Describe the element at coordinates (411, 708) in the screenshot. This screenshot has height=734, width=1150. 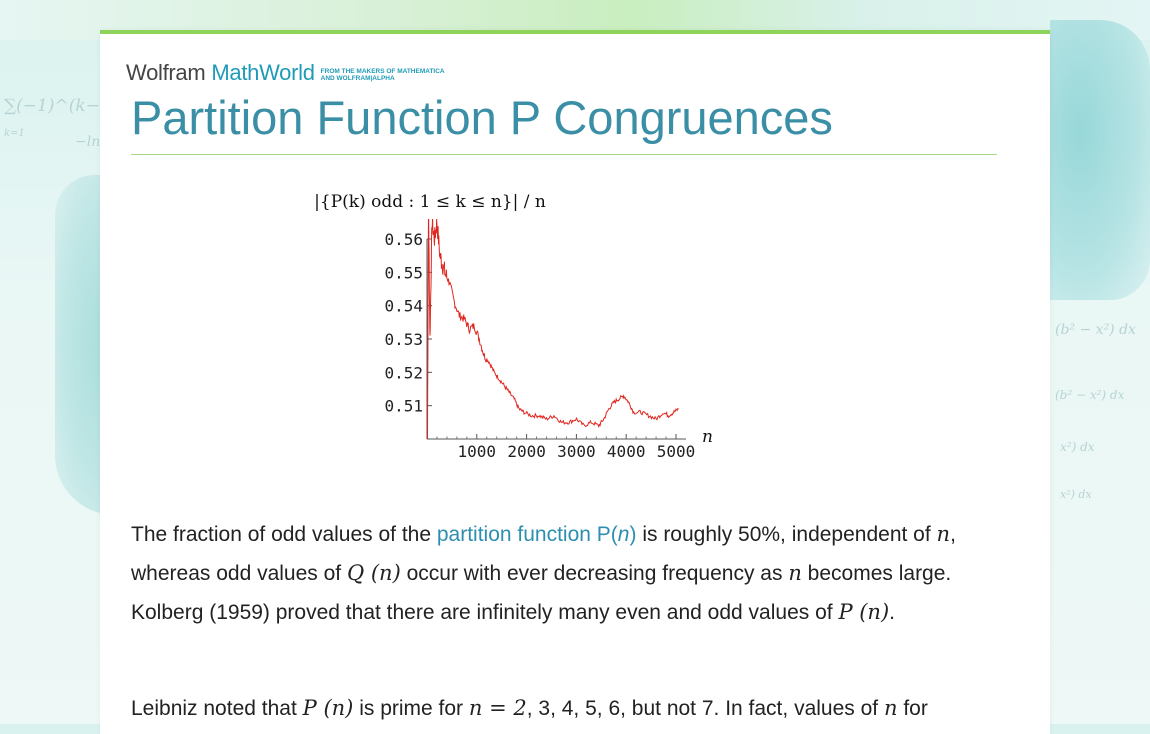
I see `text-run: is prime for` at that location.